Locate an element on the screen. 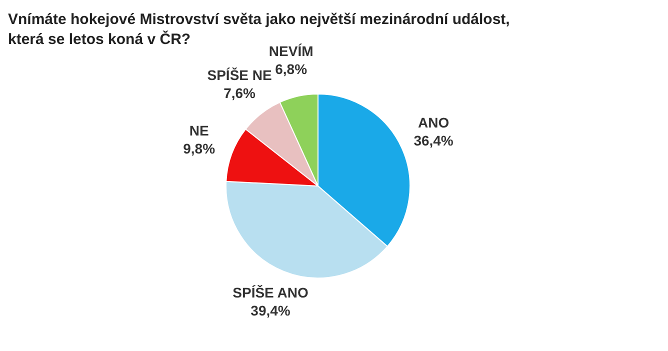 This screenshot has height=351, width=668. slice-label: SPÍŠE NE is located at coordinates (239, 75).